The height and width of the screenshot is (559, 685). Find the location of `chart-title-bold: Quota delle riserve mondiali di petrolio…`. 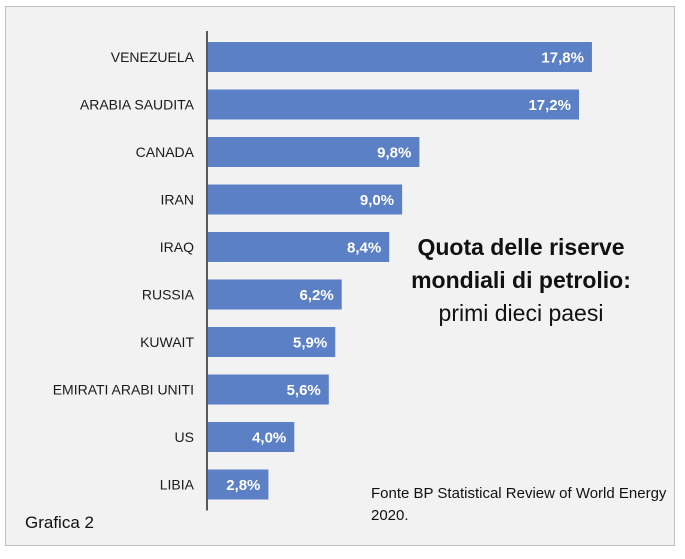

chart-title-bold: Quota delle riserve mondiali di petrolio… is located at coordinates (521, 263).